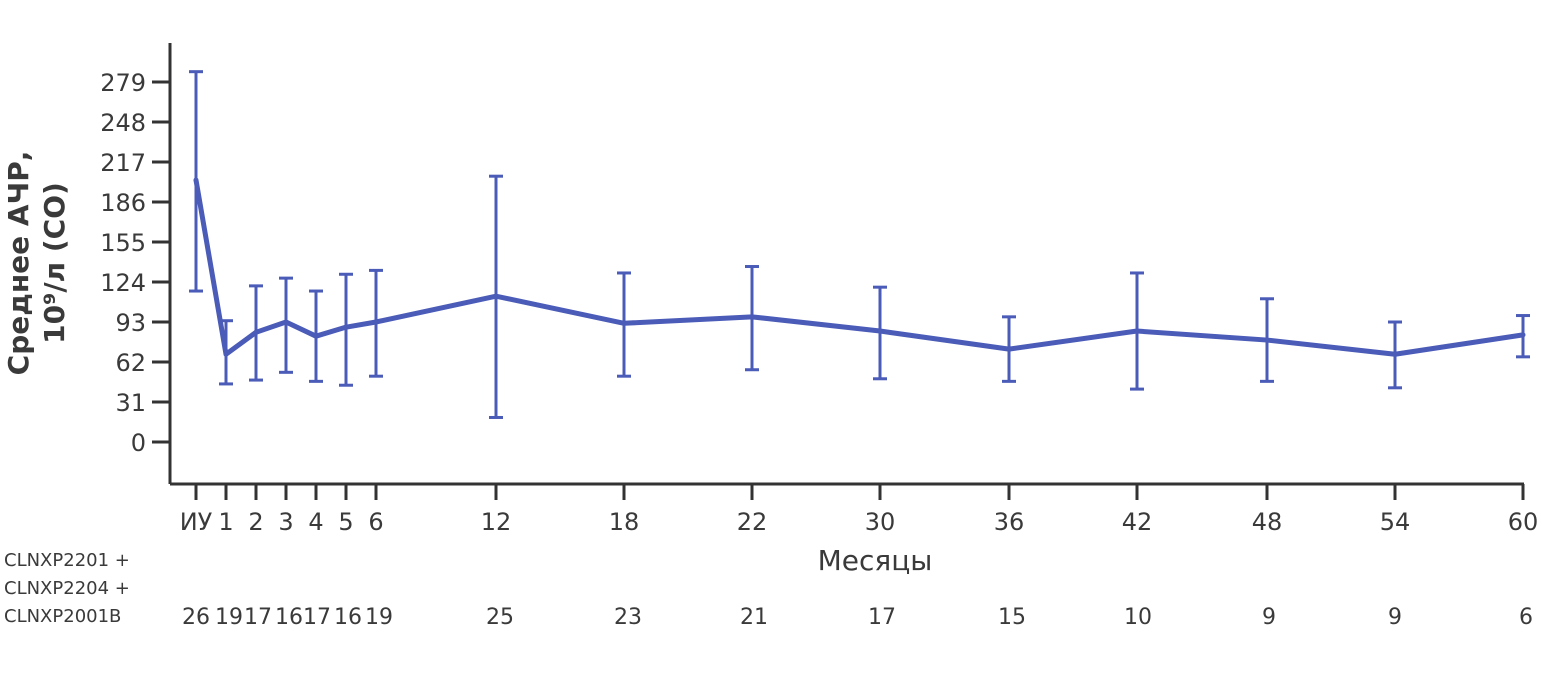 This screenshot has width=1542, height=682. I want to click on risk-table-label-line2: CLNXP2204 +, so click(67, 588).